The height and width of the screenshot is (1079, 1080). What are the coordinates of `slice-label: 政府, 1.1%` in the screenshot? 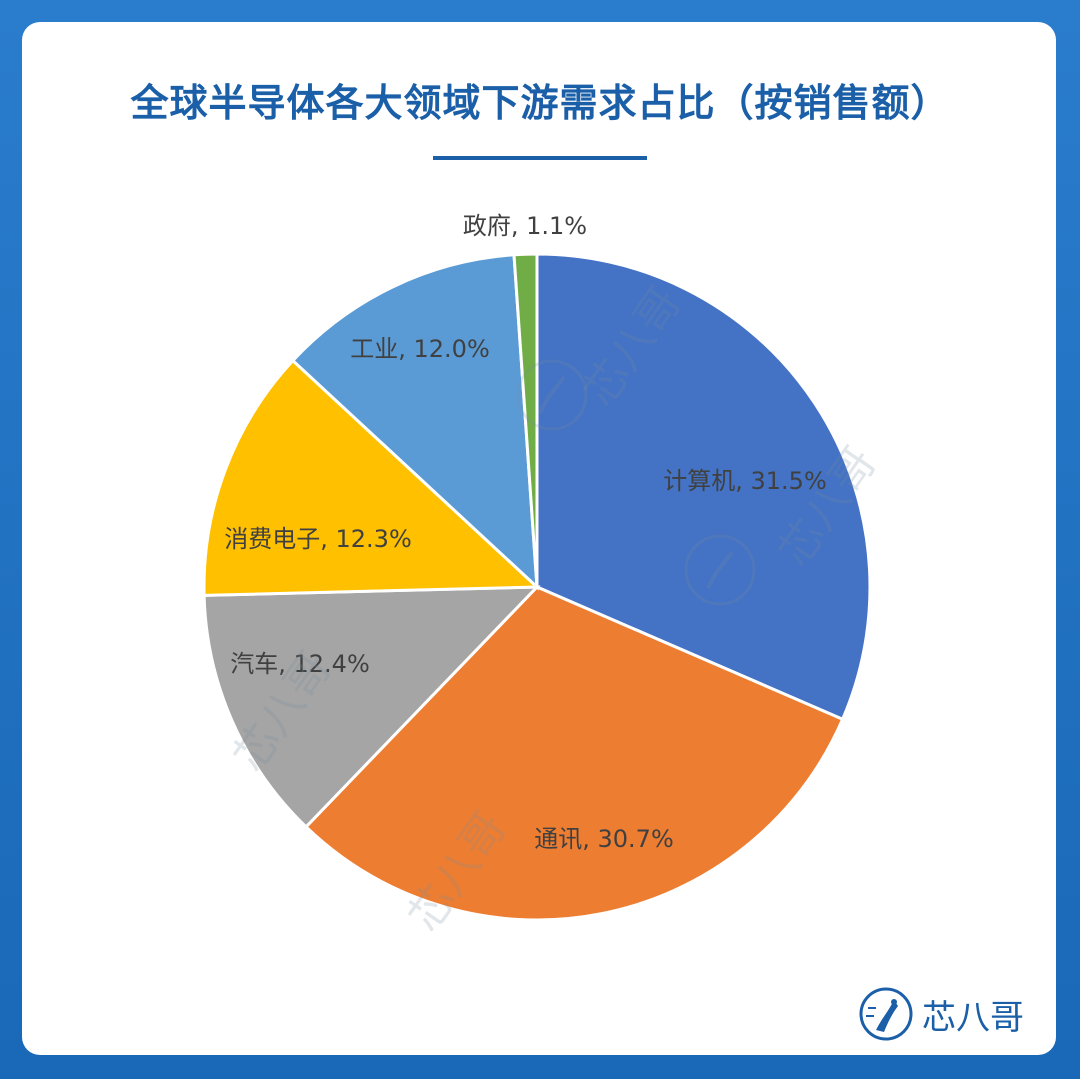 It's located at (525, 226).